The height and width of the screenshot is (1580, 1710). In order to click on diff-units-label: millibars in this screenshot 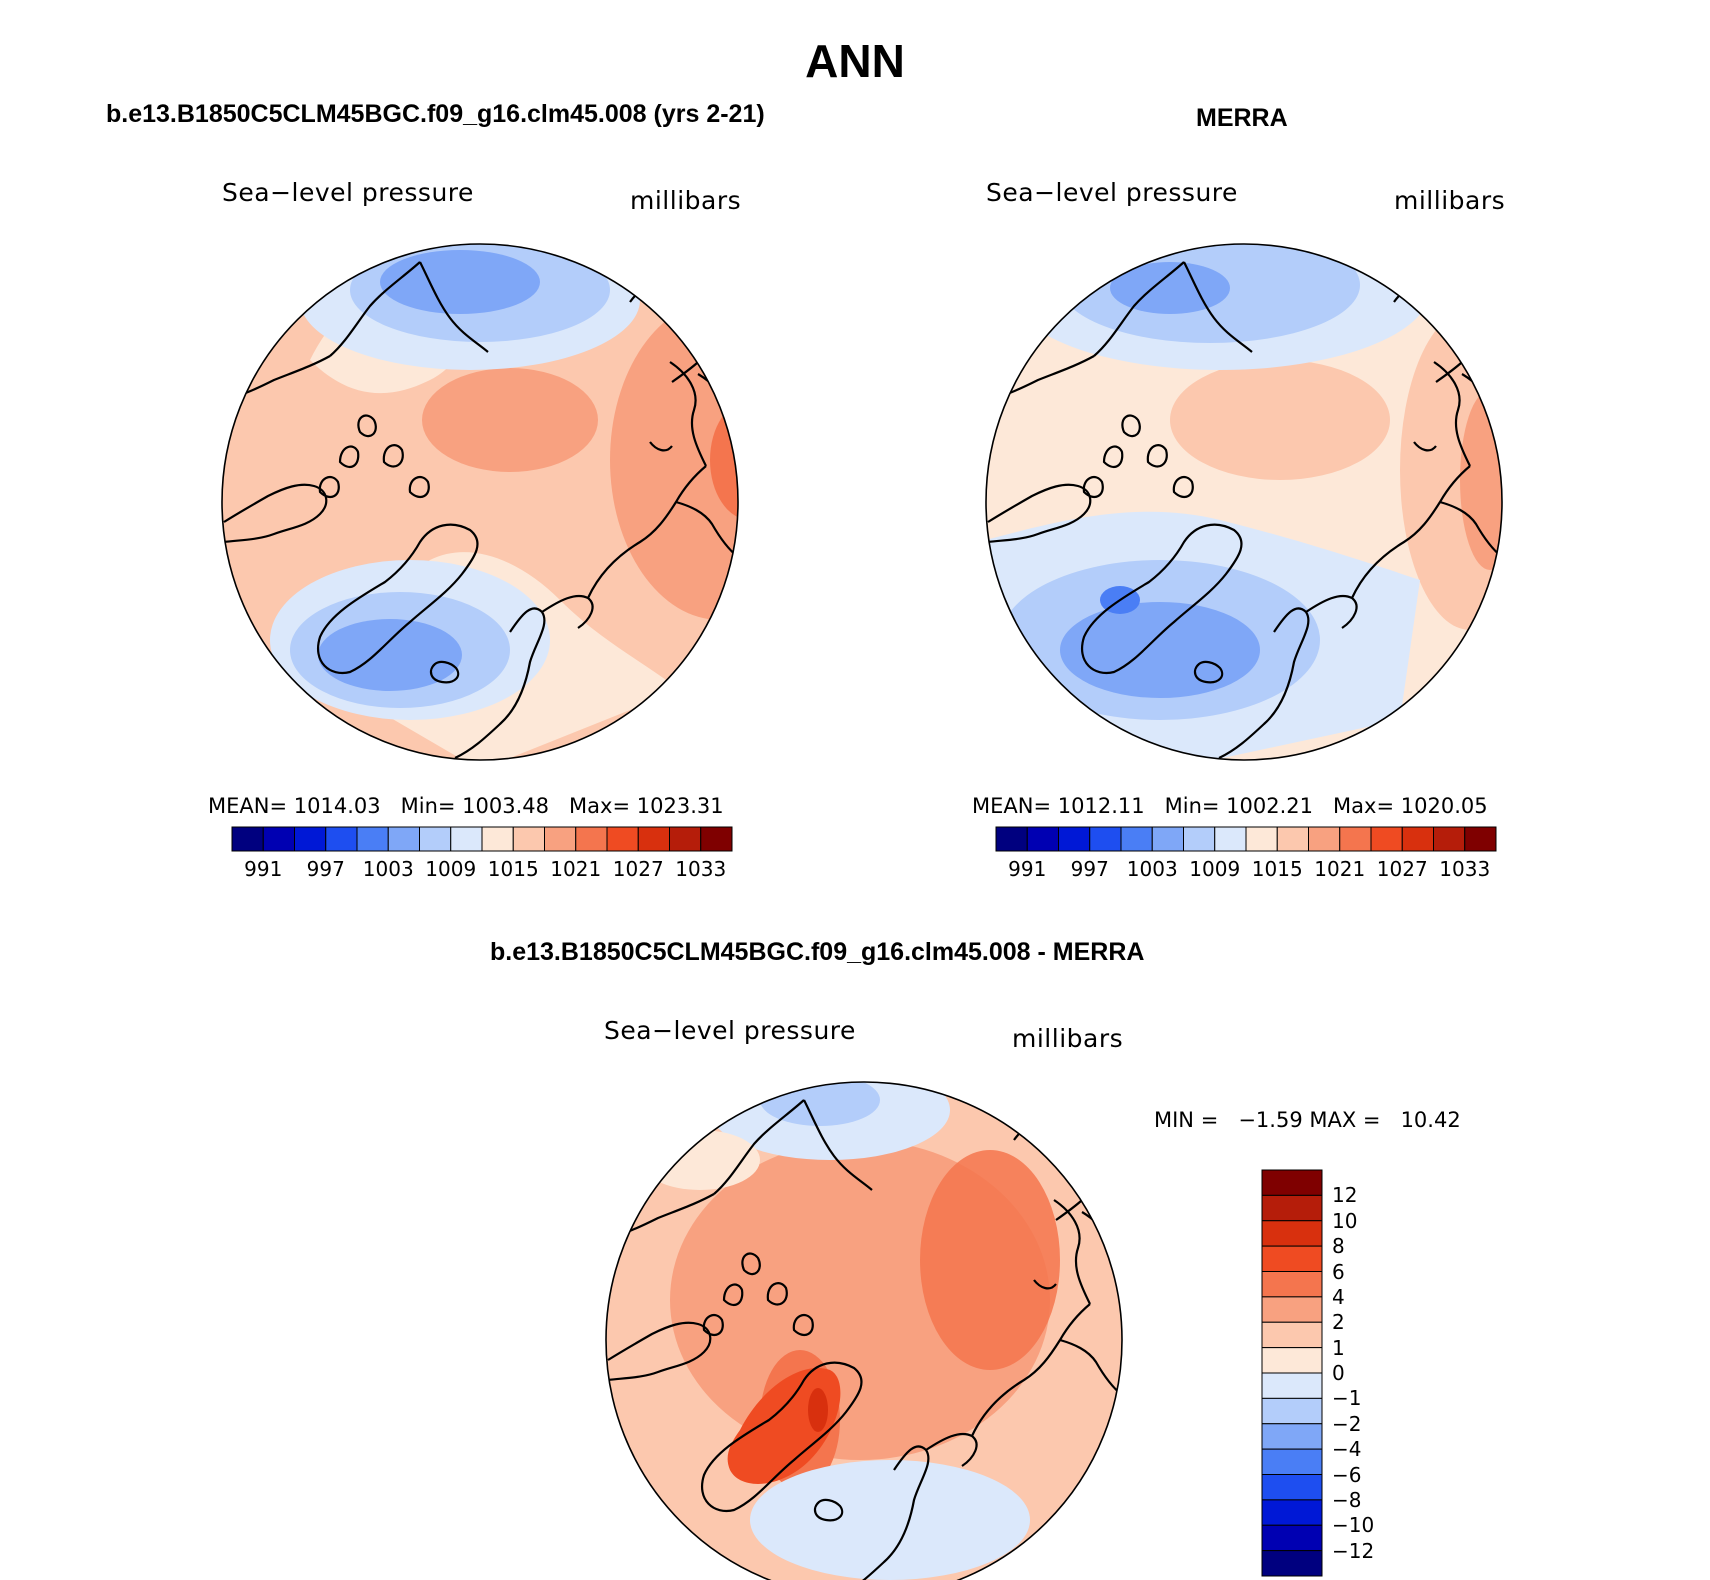, I will do `click(1068, 1038)`.